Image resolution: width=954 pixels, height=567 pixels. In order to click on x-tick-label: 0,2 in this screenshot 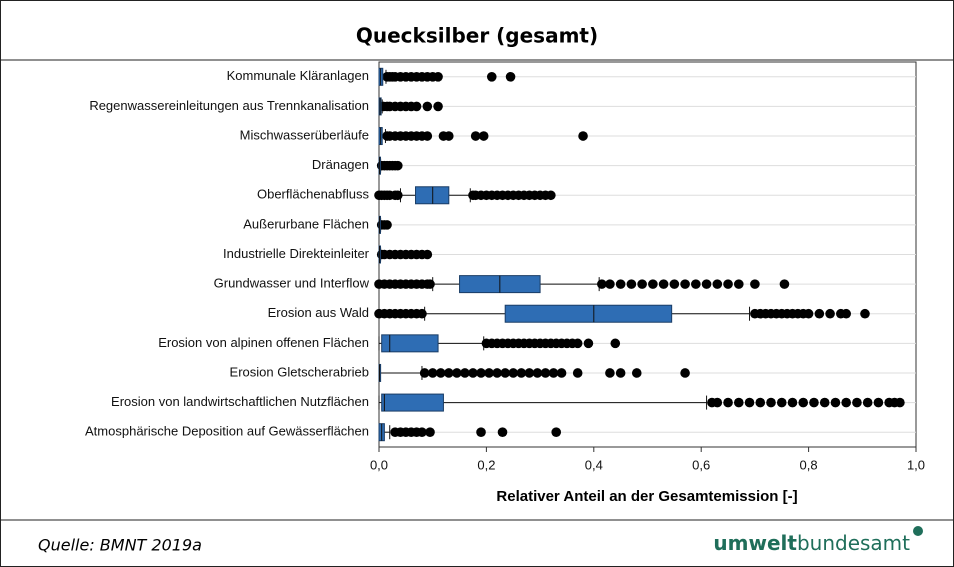, I will do `click(486, 464)`.